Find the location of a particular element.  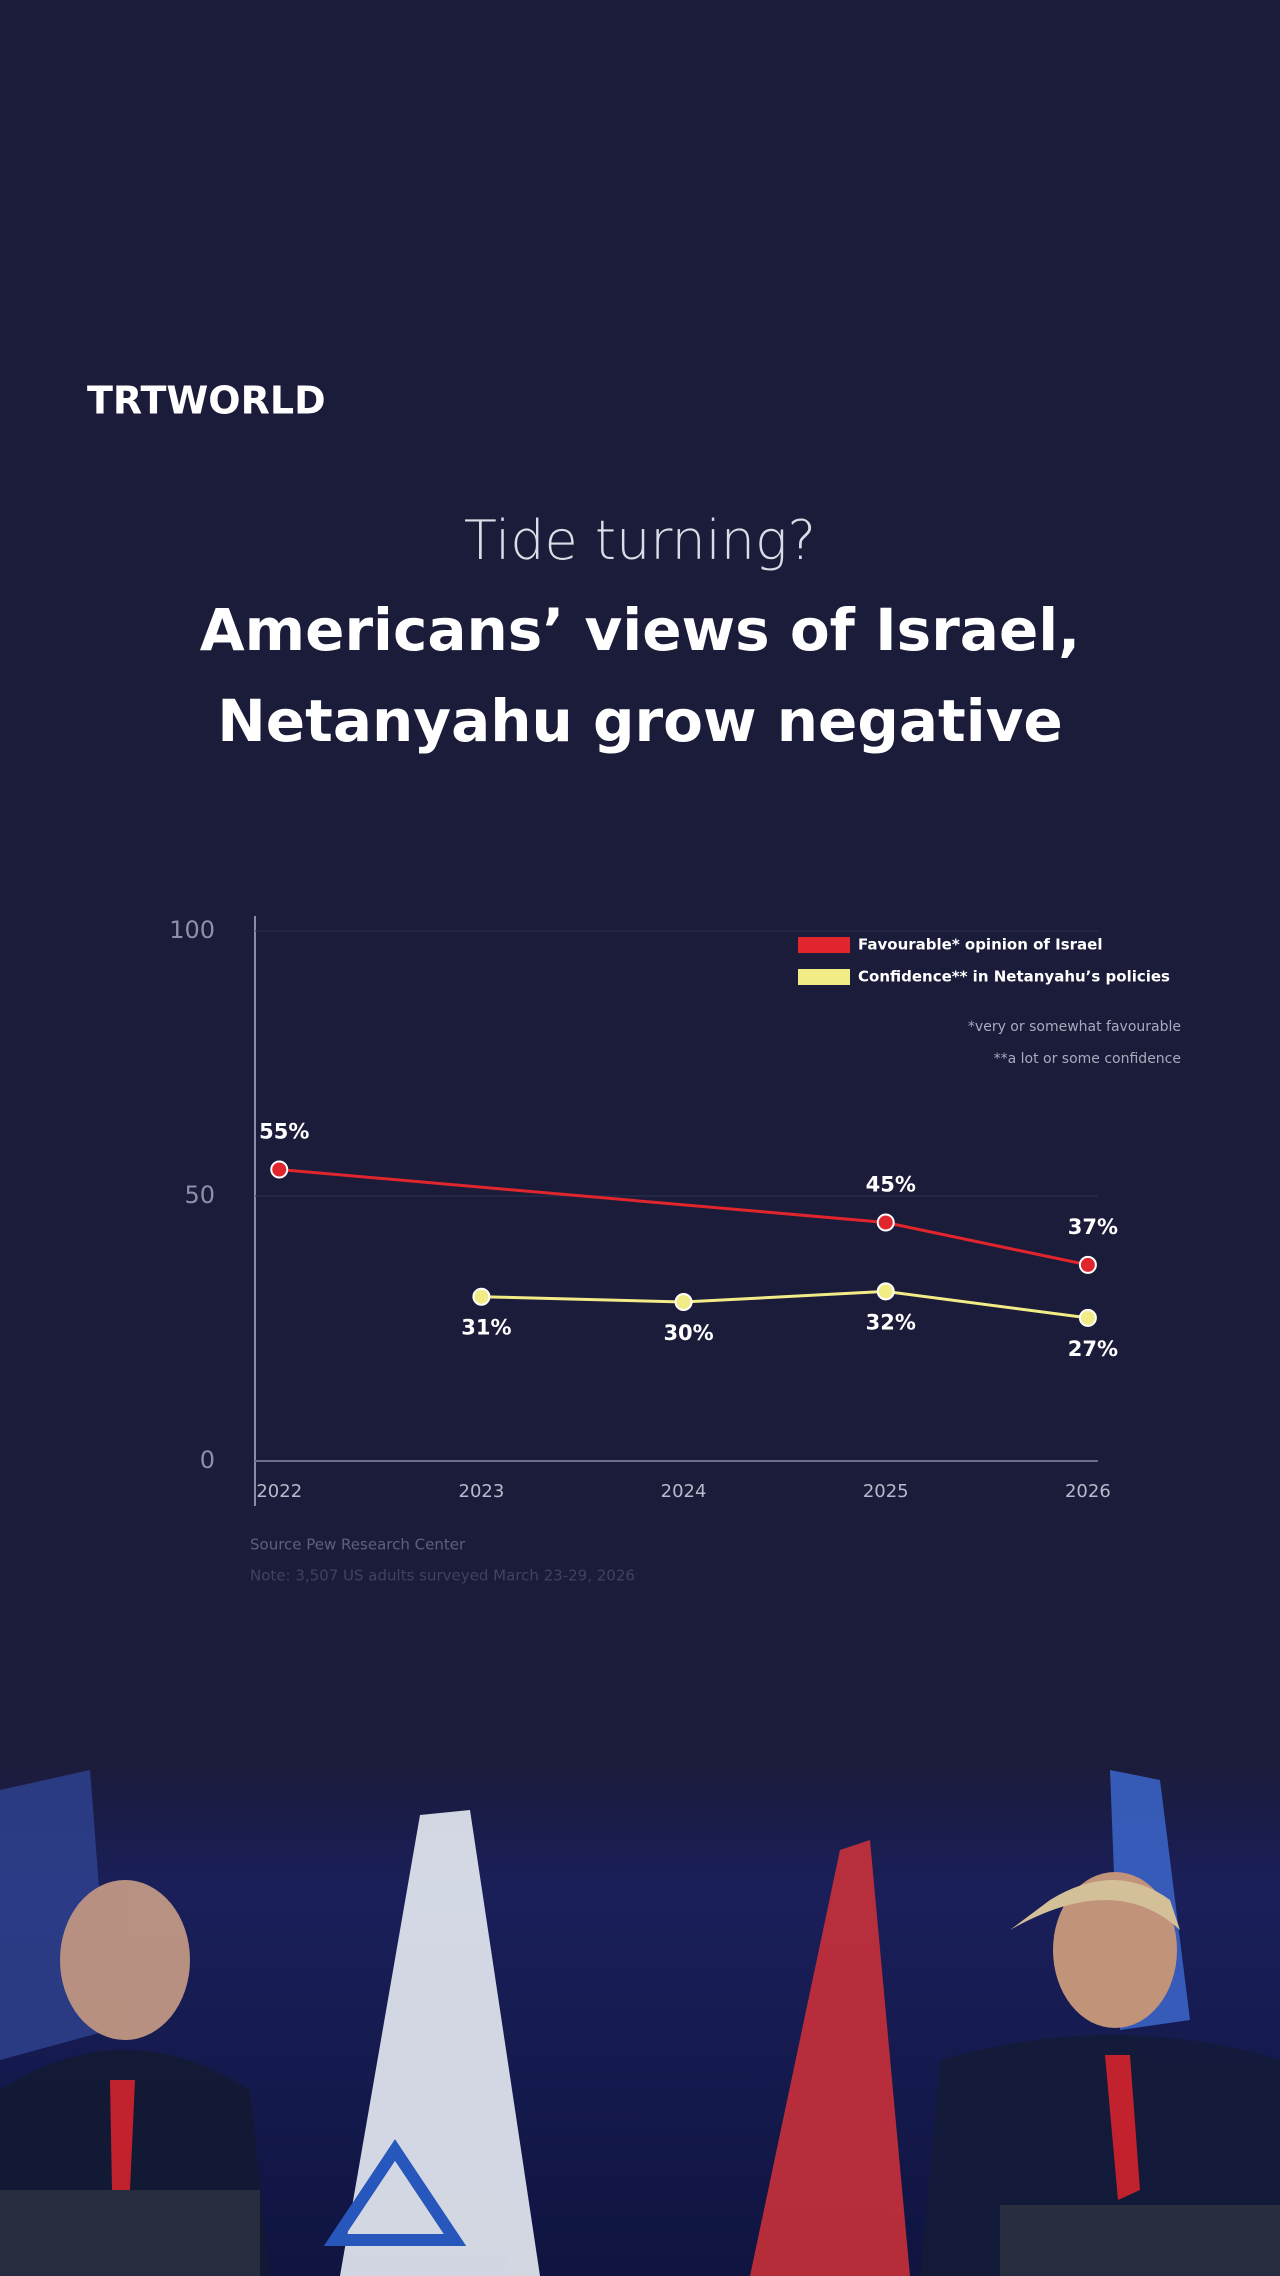

legend-note: **a lot or some confidence is located at coordinates (1087, 1059).